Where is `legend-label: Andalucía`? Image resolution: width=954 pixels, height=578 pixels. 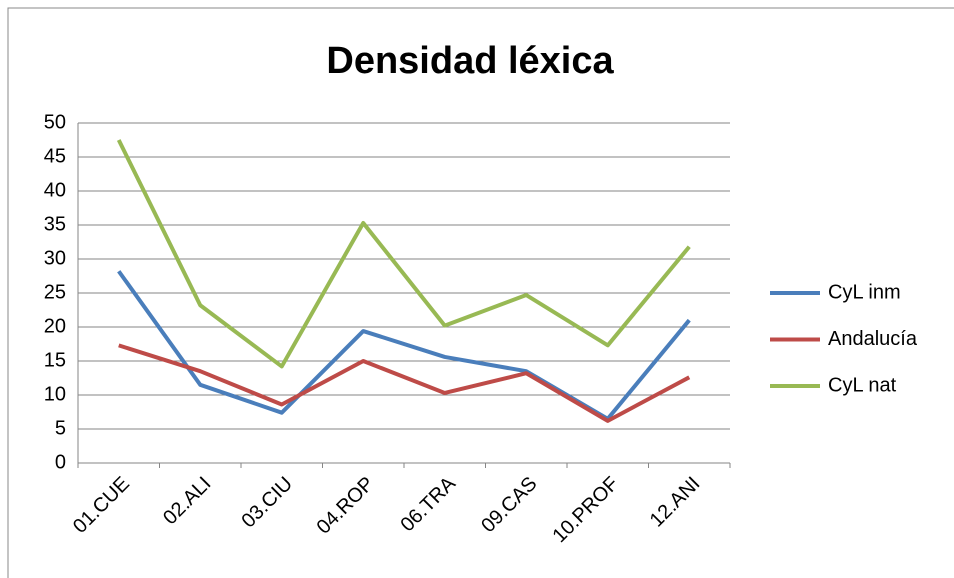
legend-label: Andalucía is located at coordinates (873, 339).